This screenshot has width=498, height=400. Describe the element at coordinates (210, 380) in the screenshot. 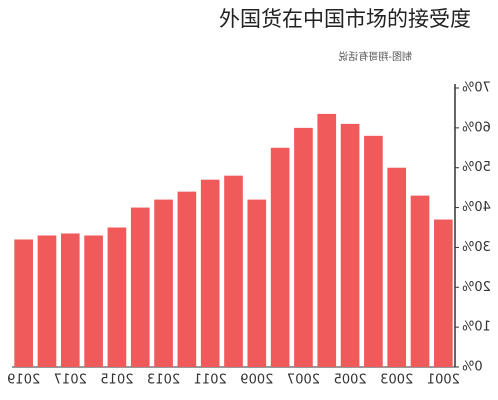

I see `x-tick-label: 2011` at that location.